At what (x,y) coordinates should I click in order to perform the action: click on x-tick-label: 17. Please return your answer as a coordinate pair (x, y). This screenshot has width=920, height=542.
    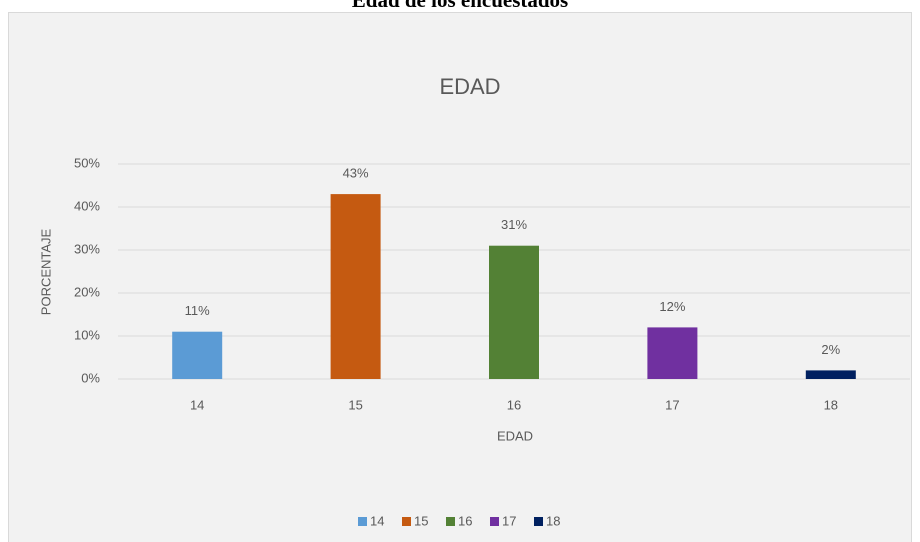
    Looking at the image, I should click on (672, 404).